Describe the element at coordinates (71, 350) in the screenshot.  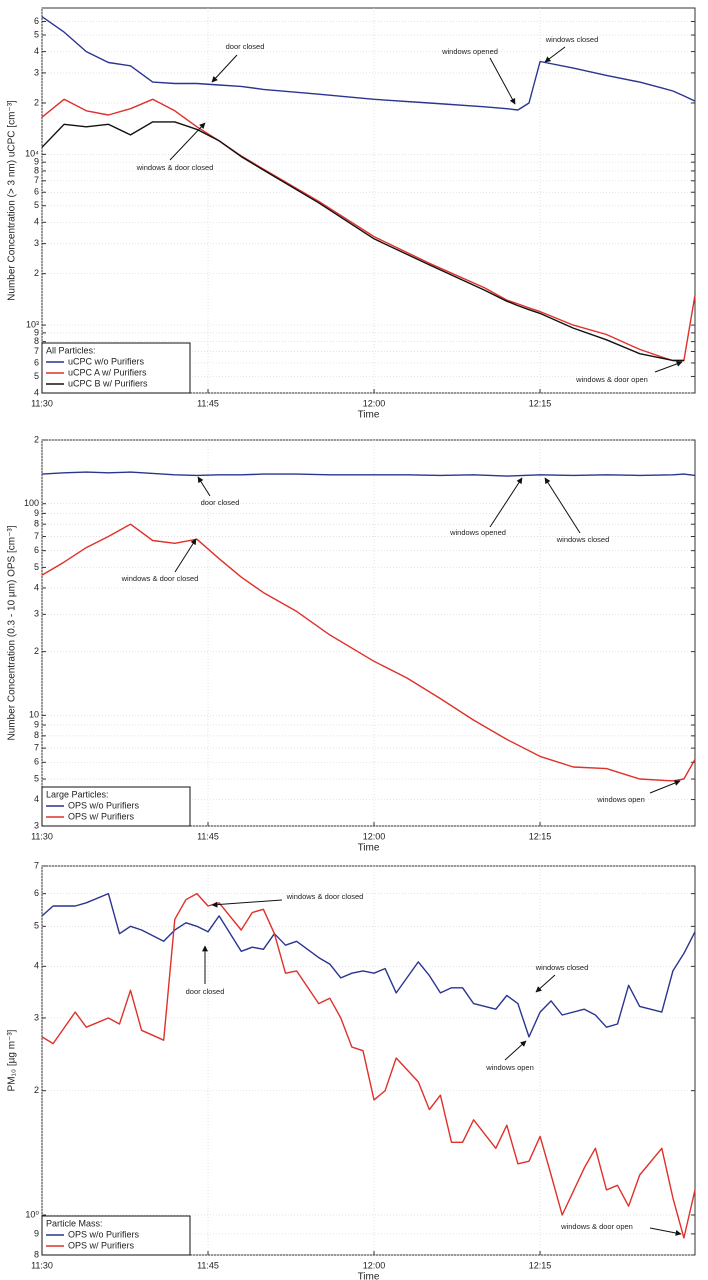
I see `legend-title: All Particles:` at that location.